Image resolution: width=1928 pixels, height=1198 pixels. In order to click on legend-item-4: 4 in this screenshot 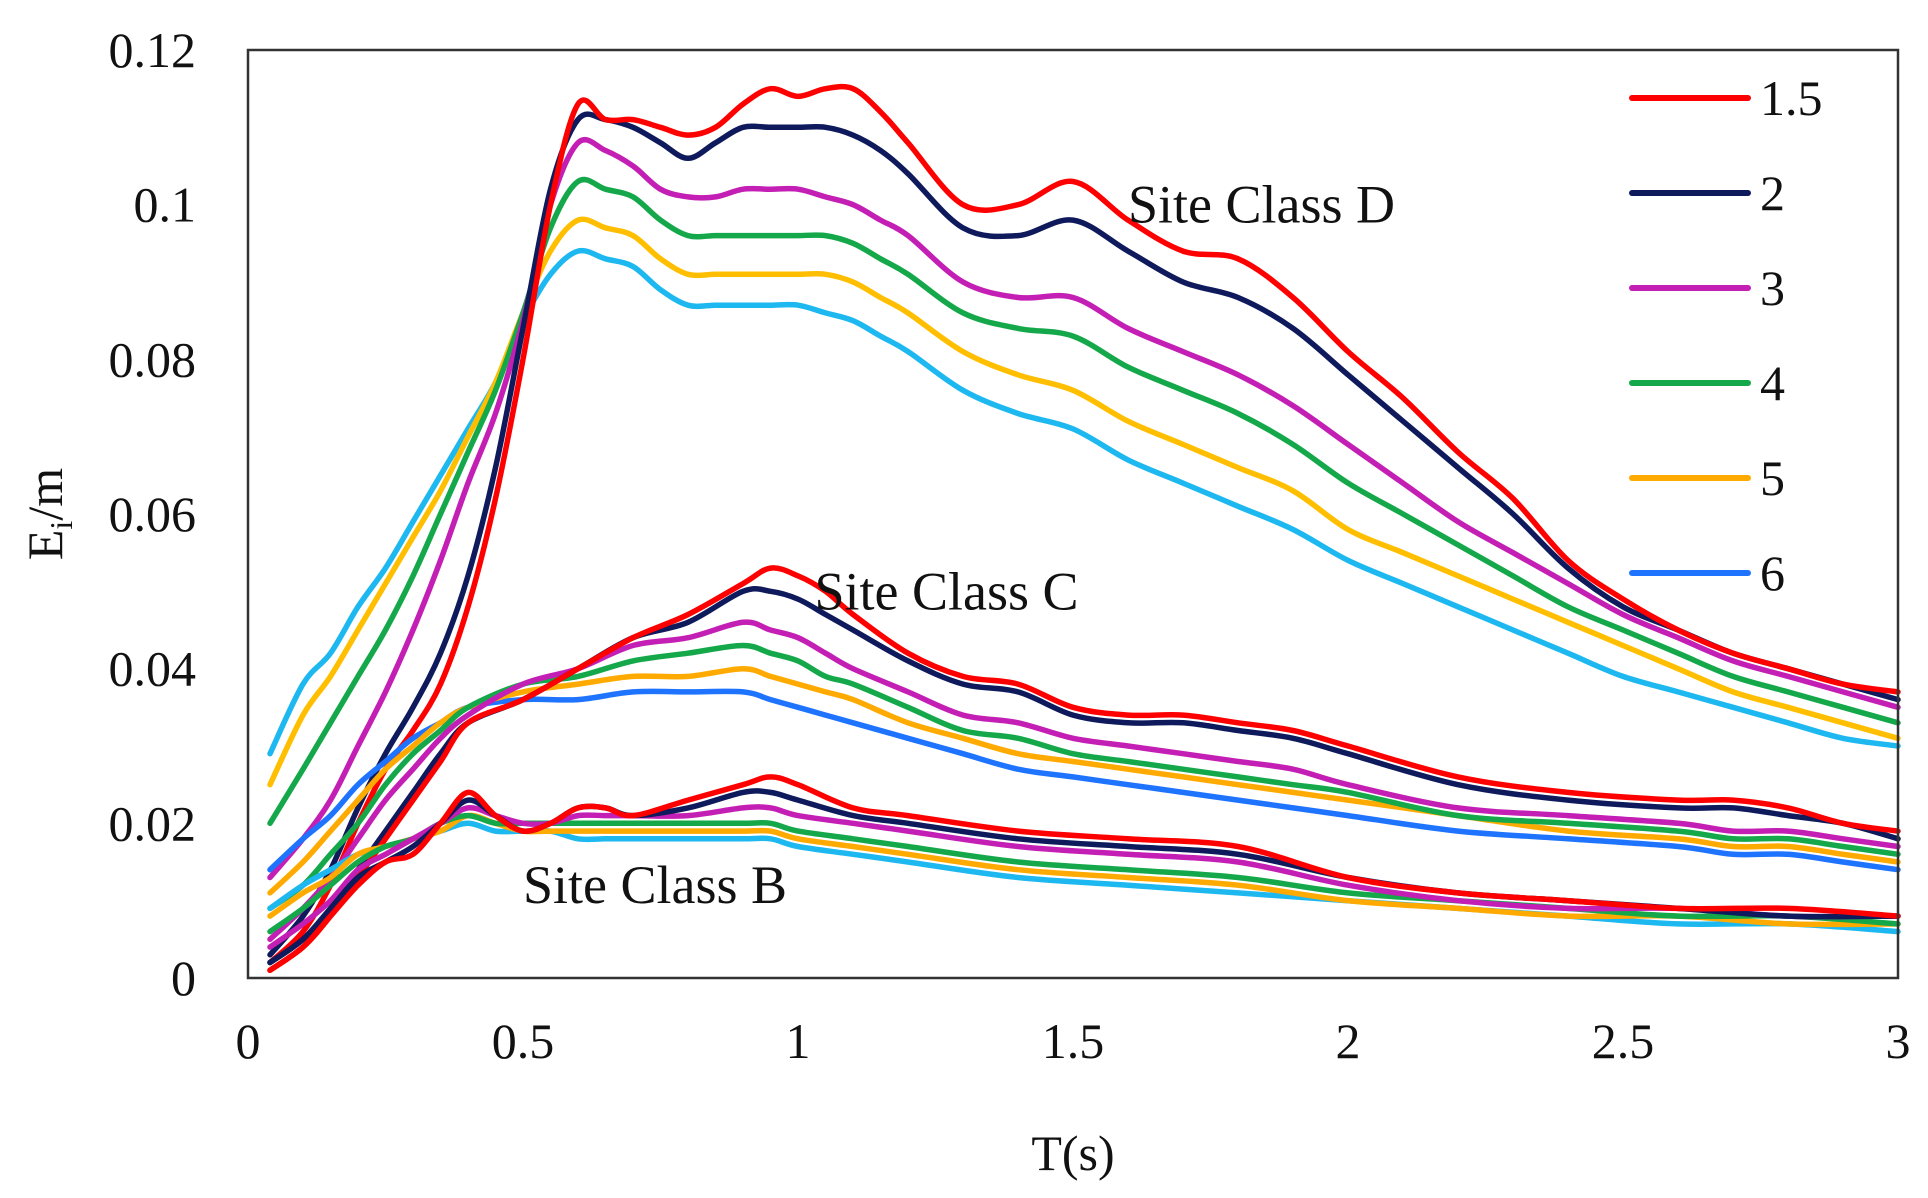, I will do `click(1707, 383)`.